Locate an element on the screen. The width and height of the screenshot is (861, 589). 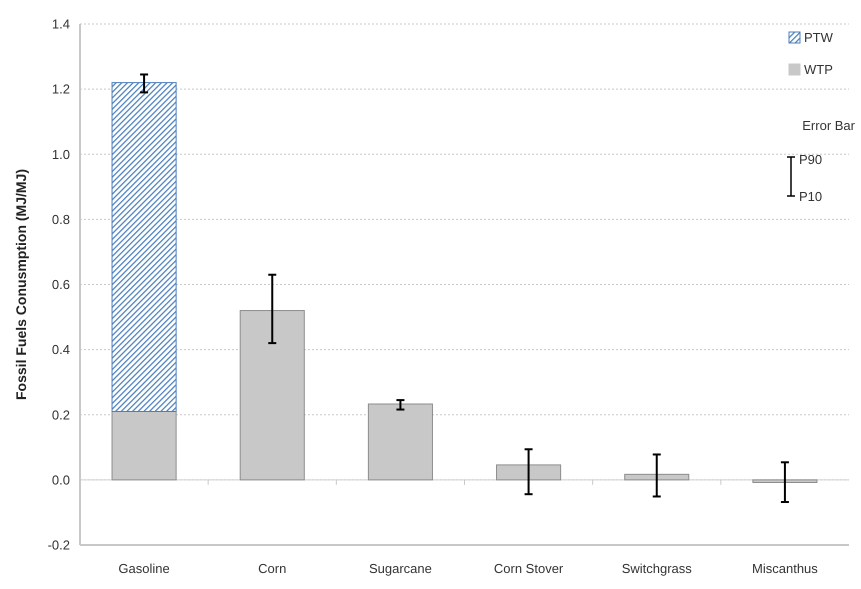
y-tick-label: 0.4 is located at coordinates (61, 350).